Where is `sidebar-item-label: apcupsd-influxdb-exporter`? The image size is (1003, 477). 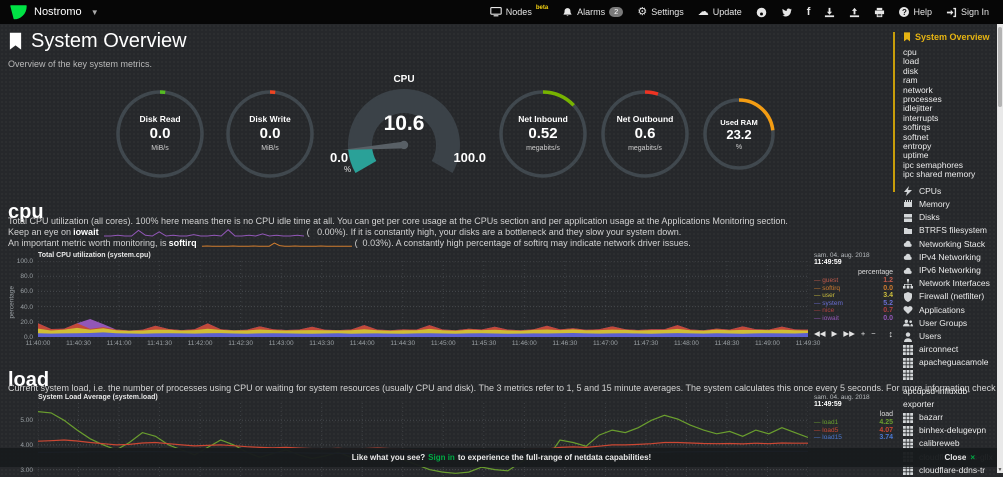
sidebar-item-label: apcupsd-influxdb-exporter is located at coordinates (937, 397).